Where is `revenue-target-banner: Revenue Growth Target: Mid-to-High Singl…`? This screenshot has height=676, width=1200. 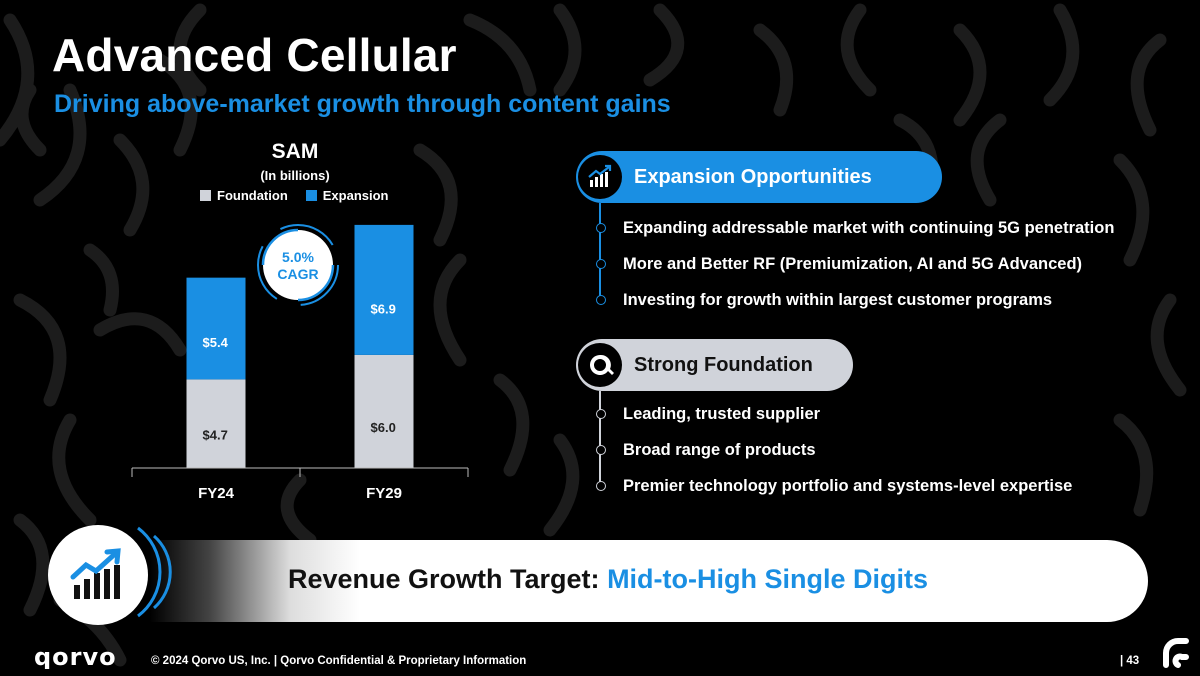 revenue-target-banner: Revenue Growth Target: Mid-to-High Singl… is located at coordinates (604, 581).